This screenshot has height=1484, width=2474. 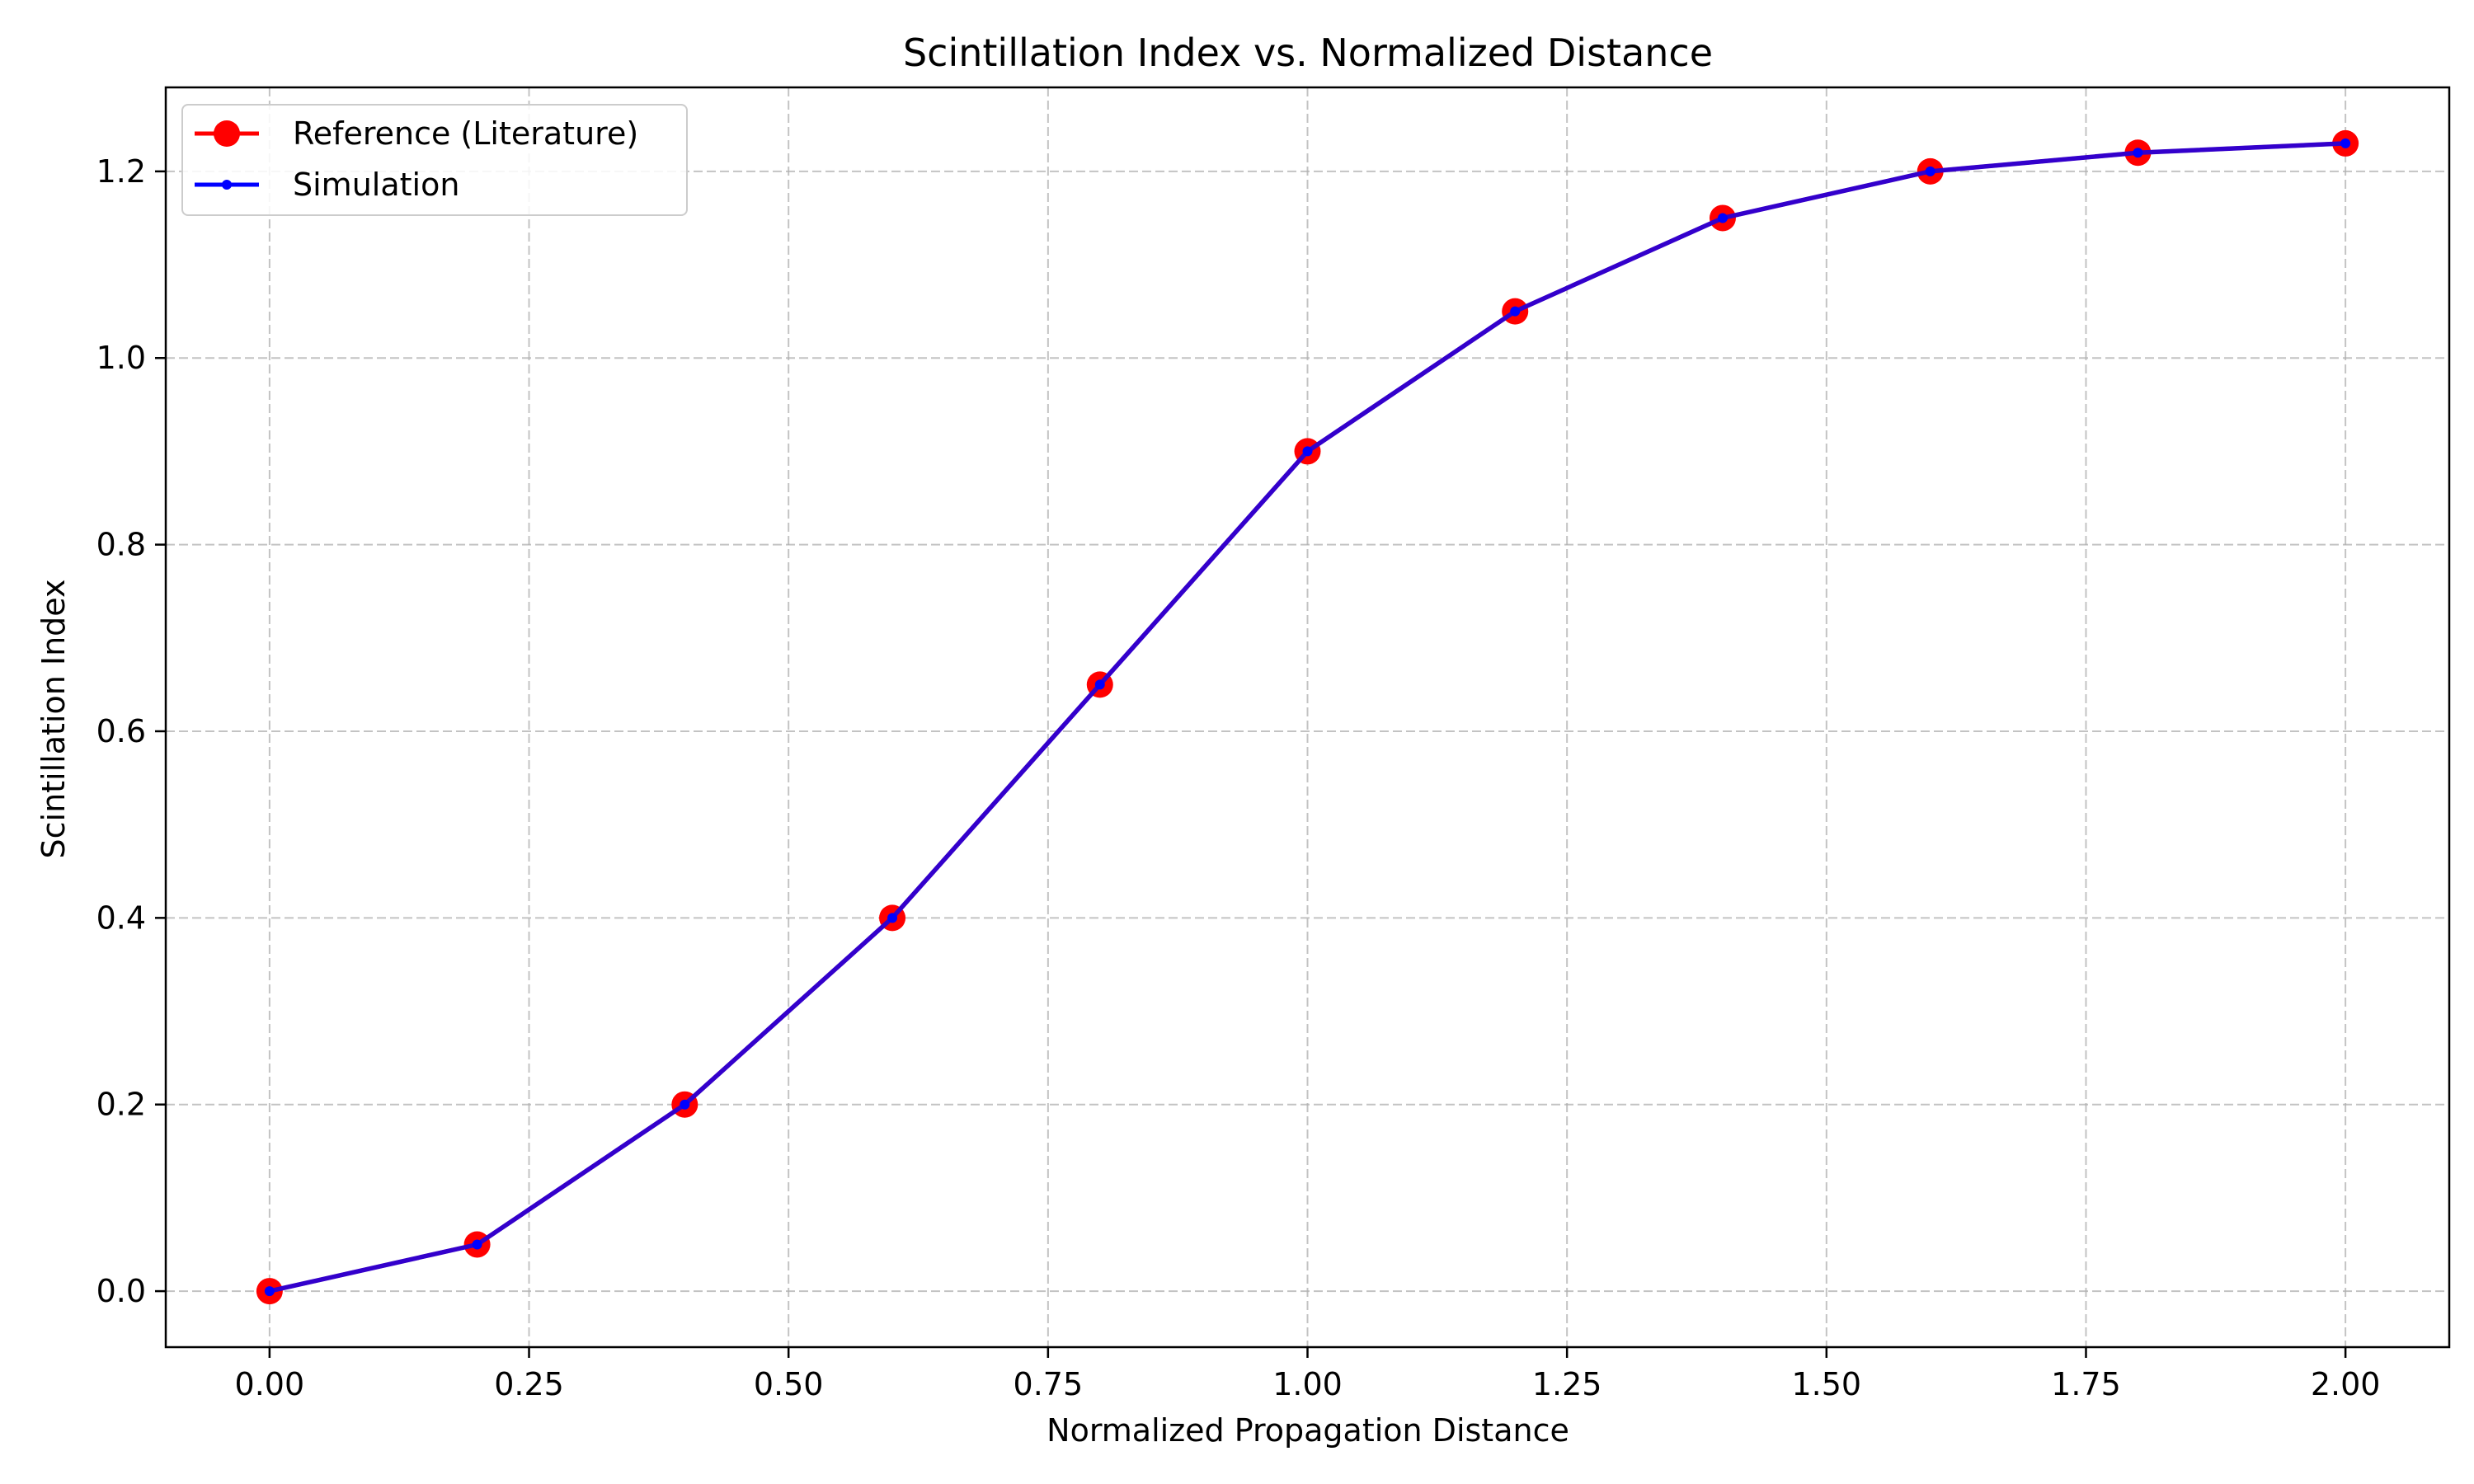 What do you see at coordinates (529, 1384) in the screenshot?
I see `x-tick-label: 0.25` at bounding box center [529, 1384].